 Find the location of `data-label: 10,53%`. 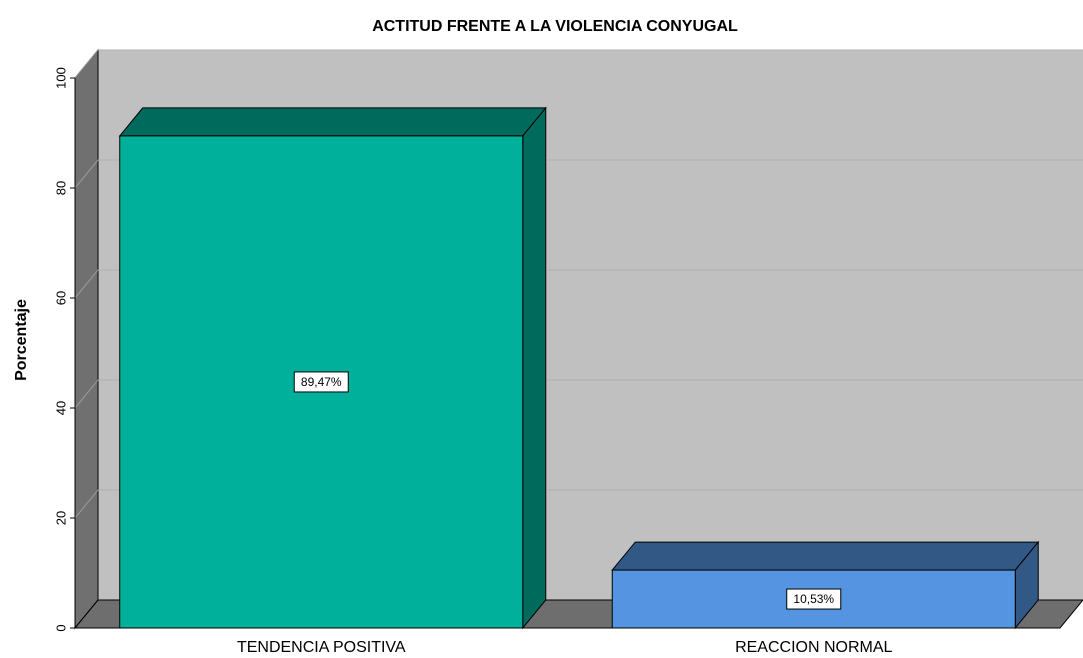

data-label: 10,53% is located at coordinates (813, 599).